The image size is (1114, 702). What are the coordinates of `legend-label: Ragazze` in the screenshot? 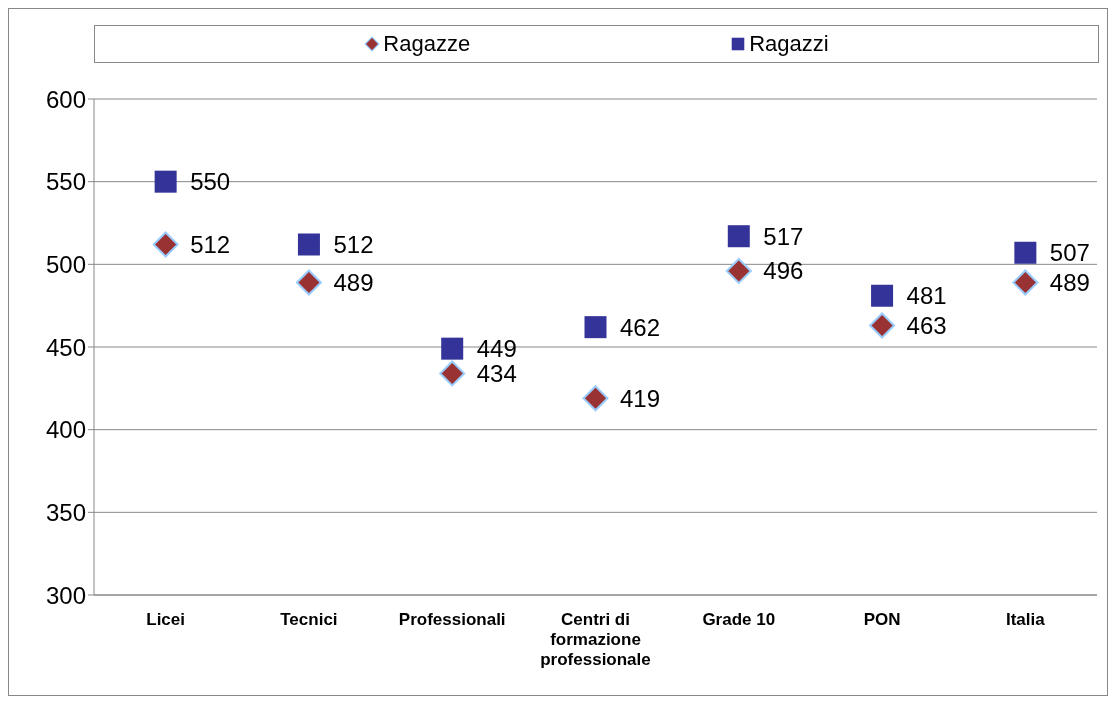 It's located at (426, 44).